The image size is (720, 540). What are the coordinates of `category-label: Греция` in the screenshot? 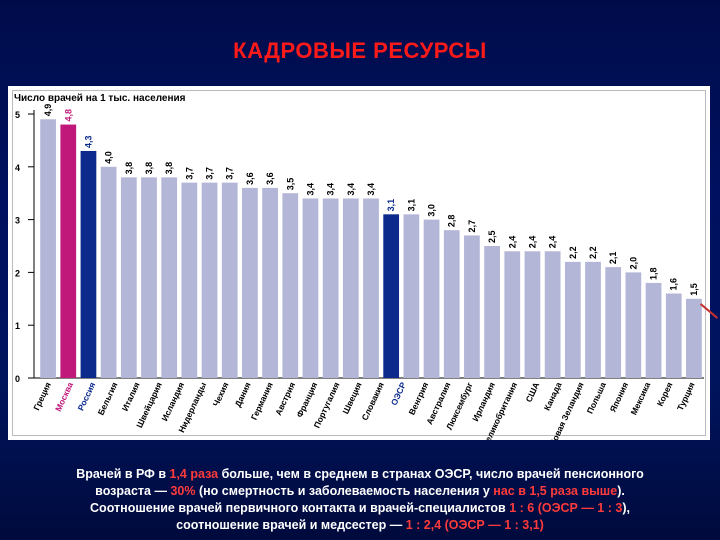 It's located at (42, 396).